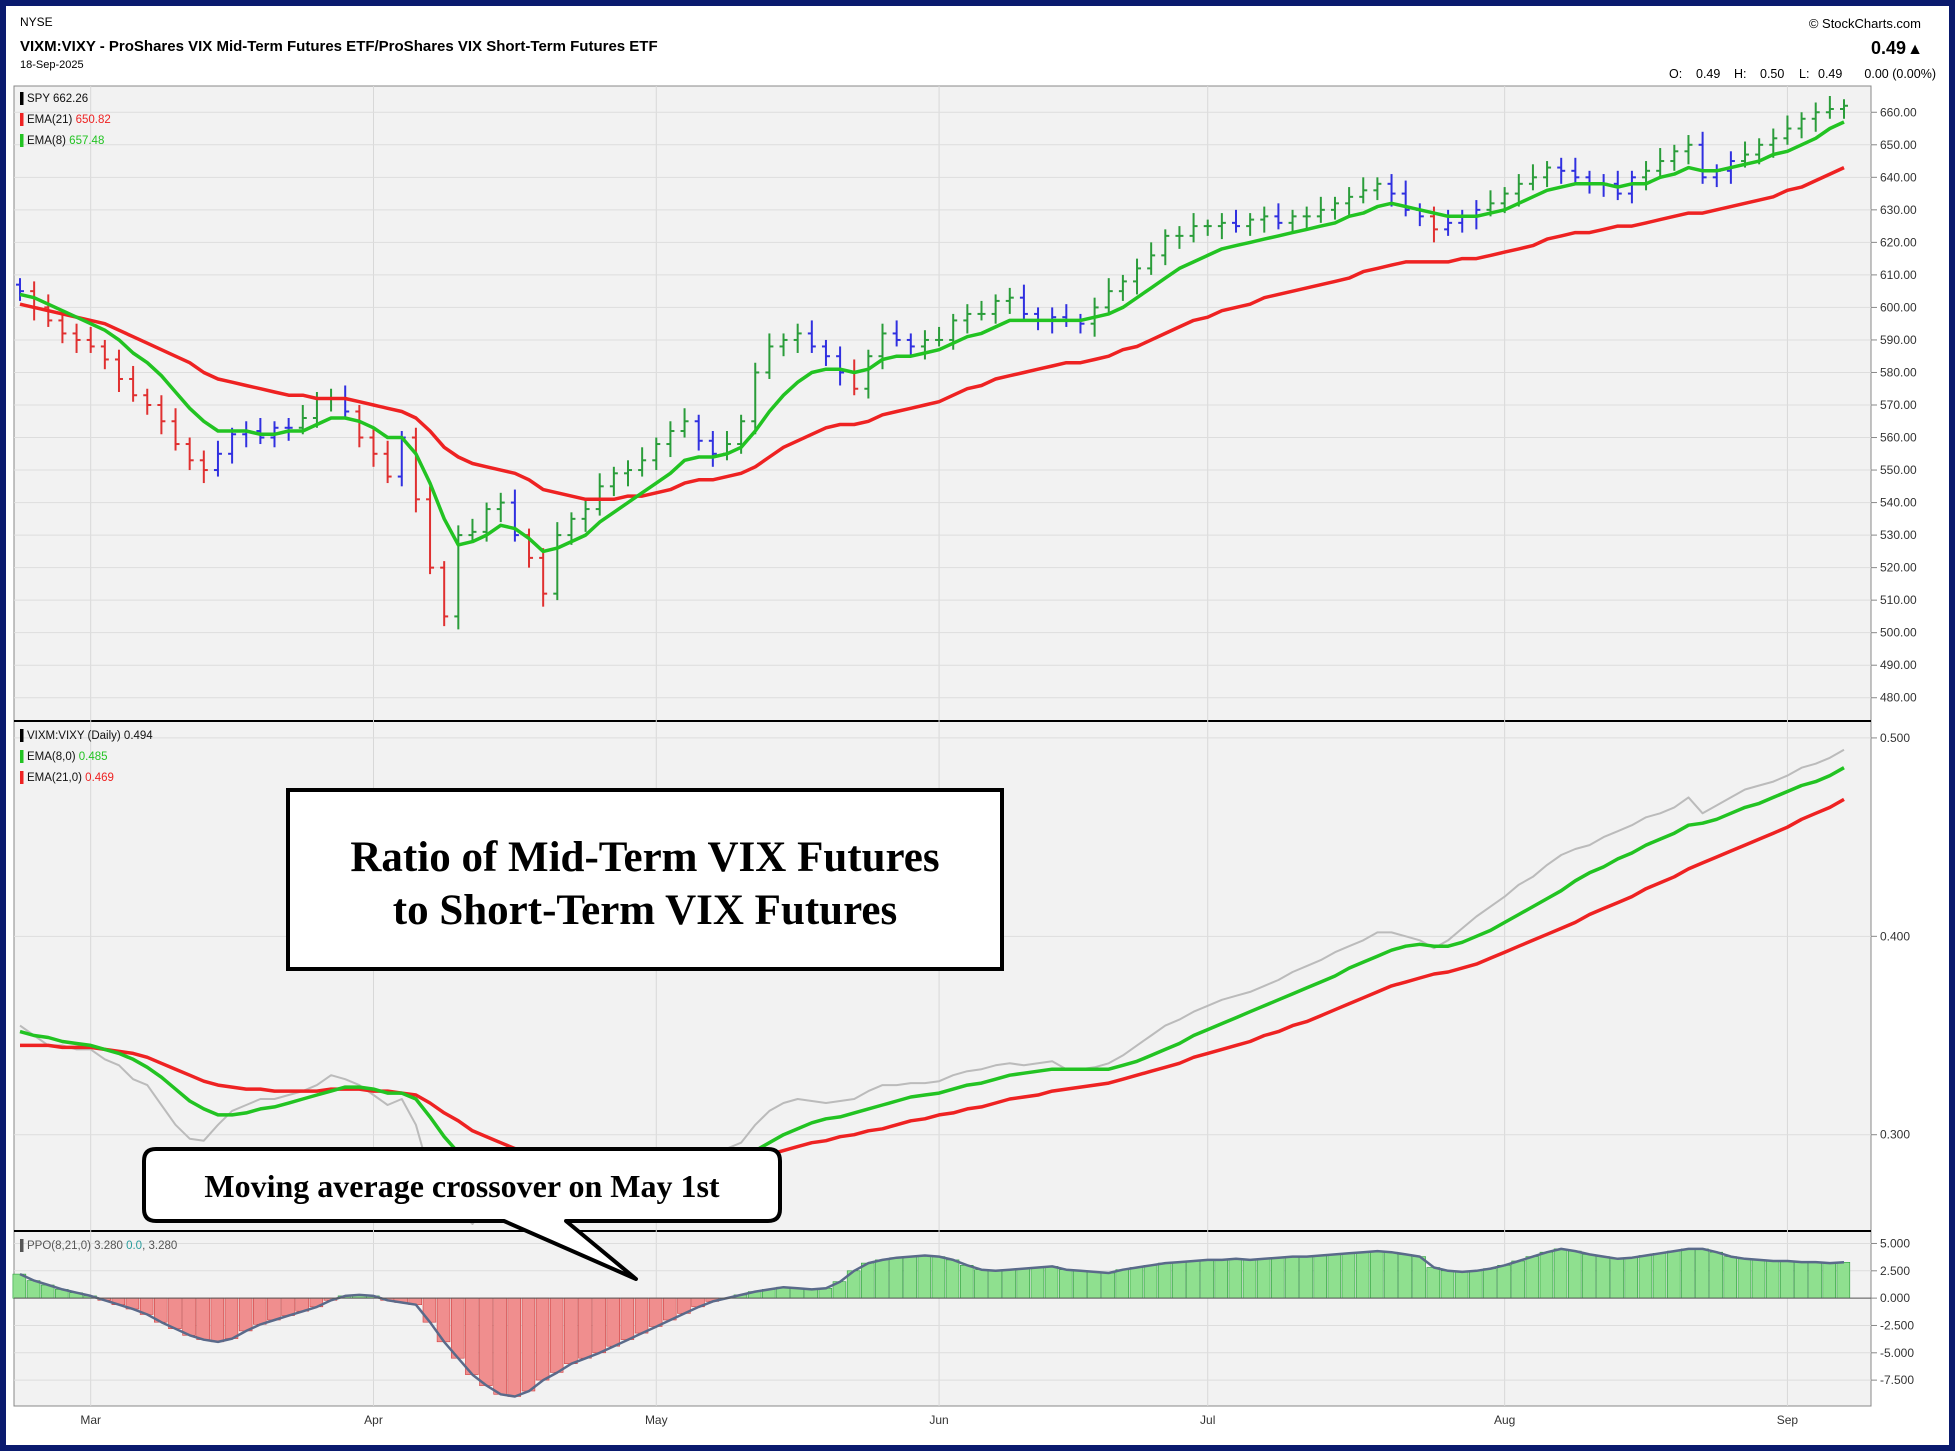 This screenshot has width=1955, height=1451. I want to click on brand-logo: © StockCharts.com, so click(1865, 23).